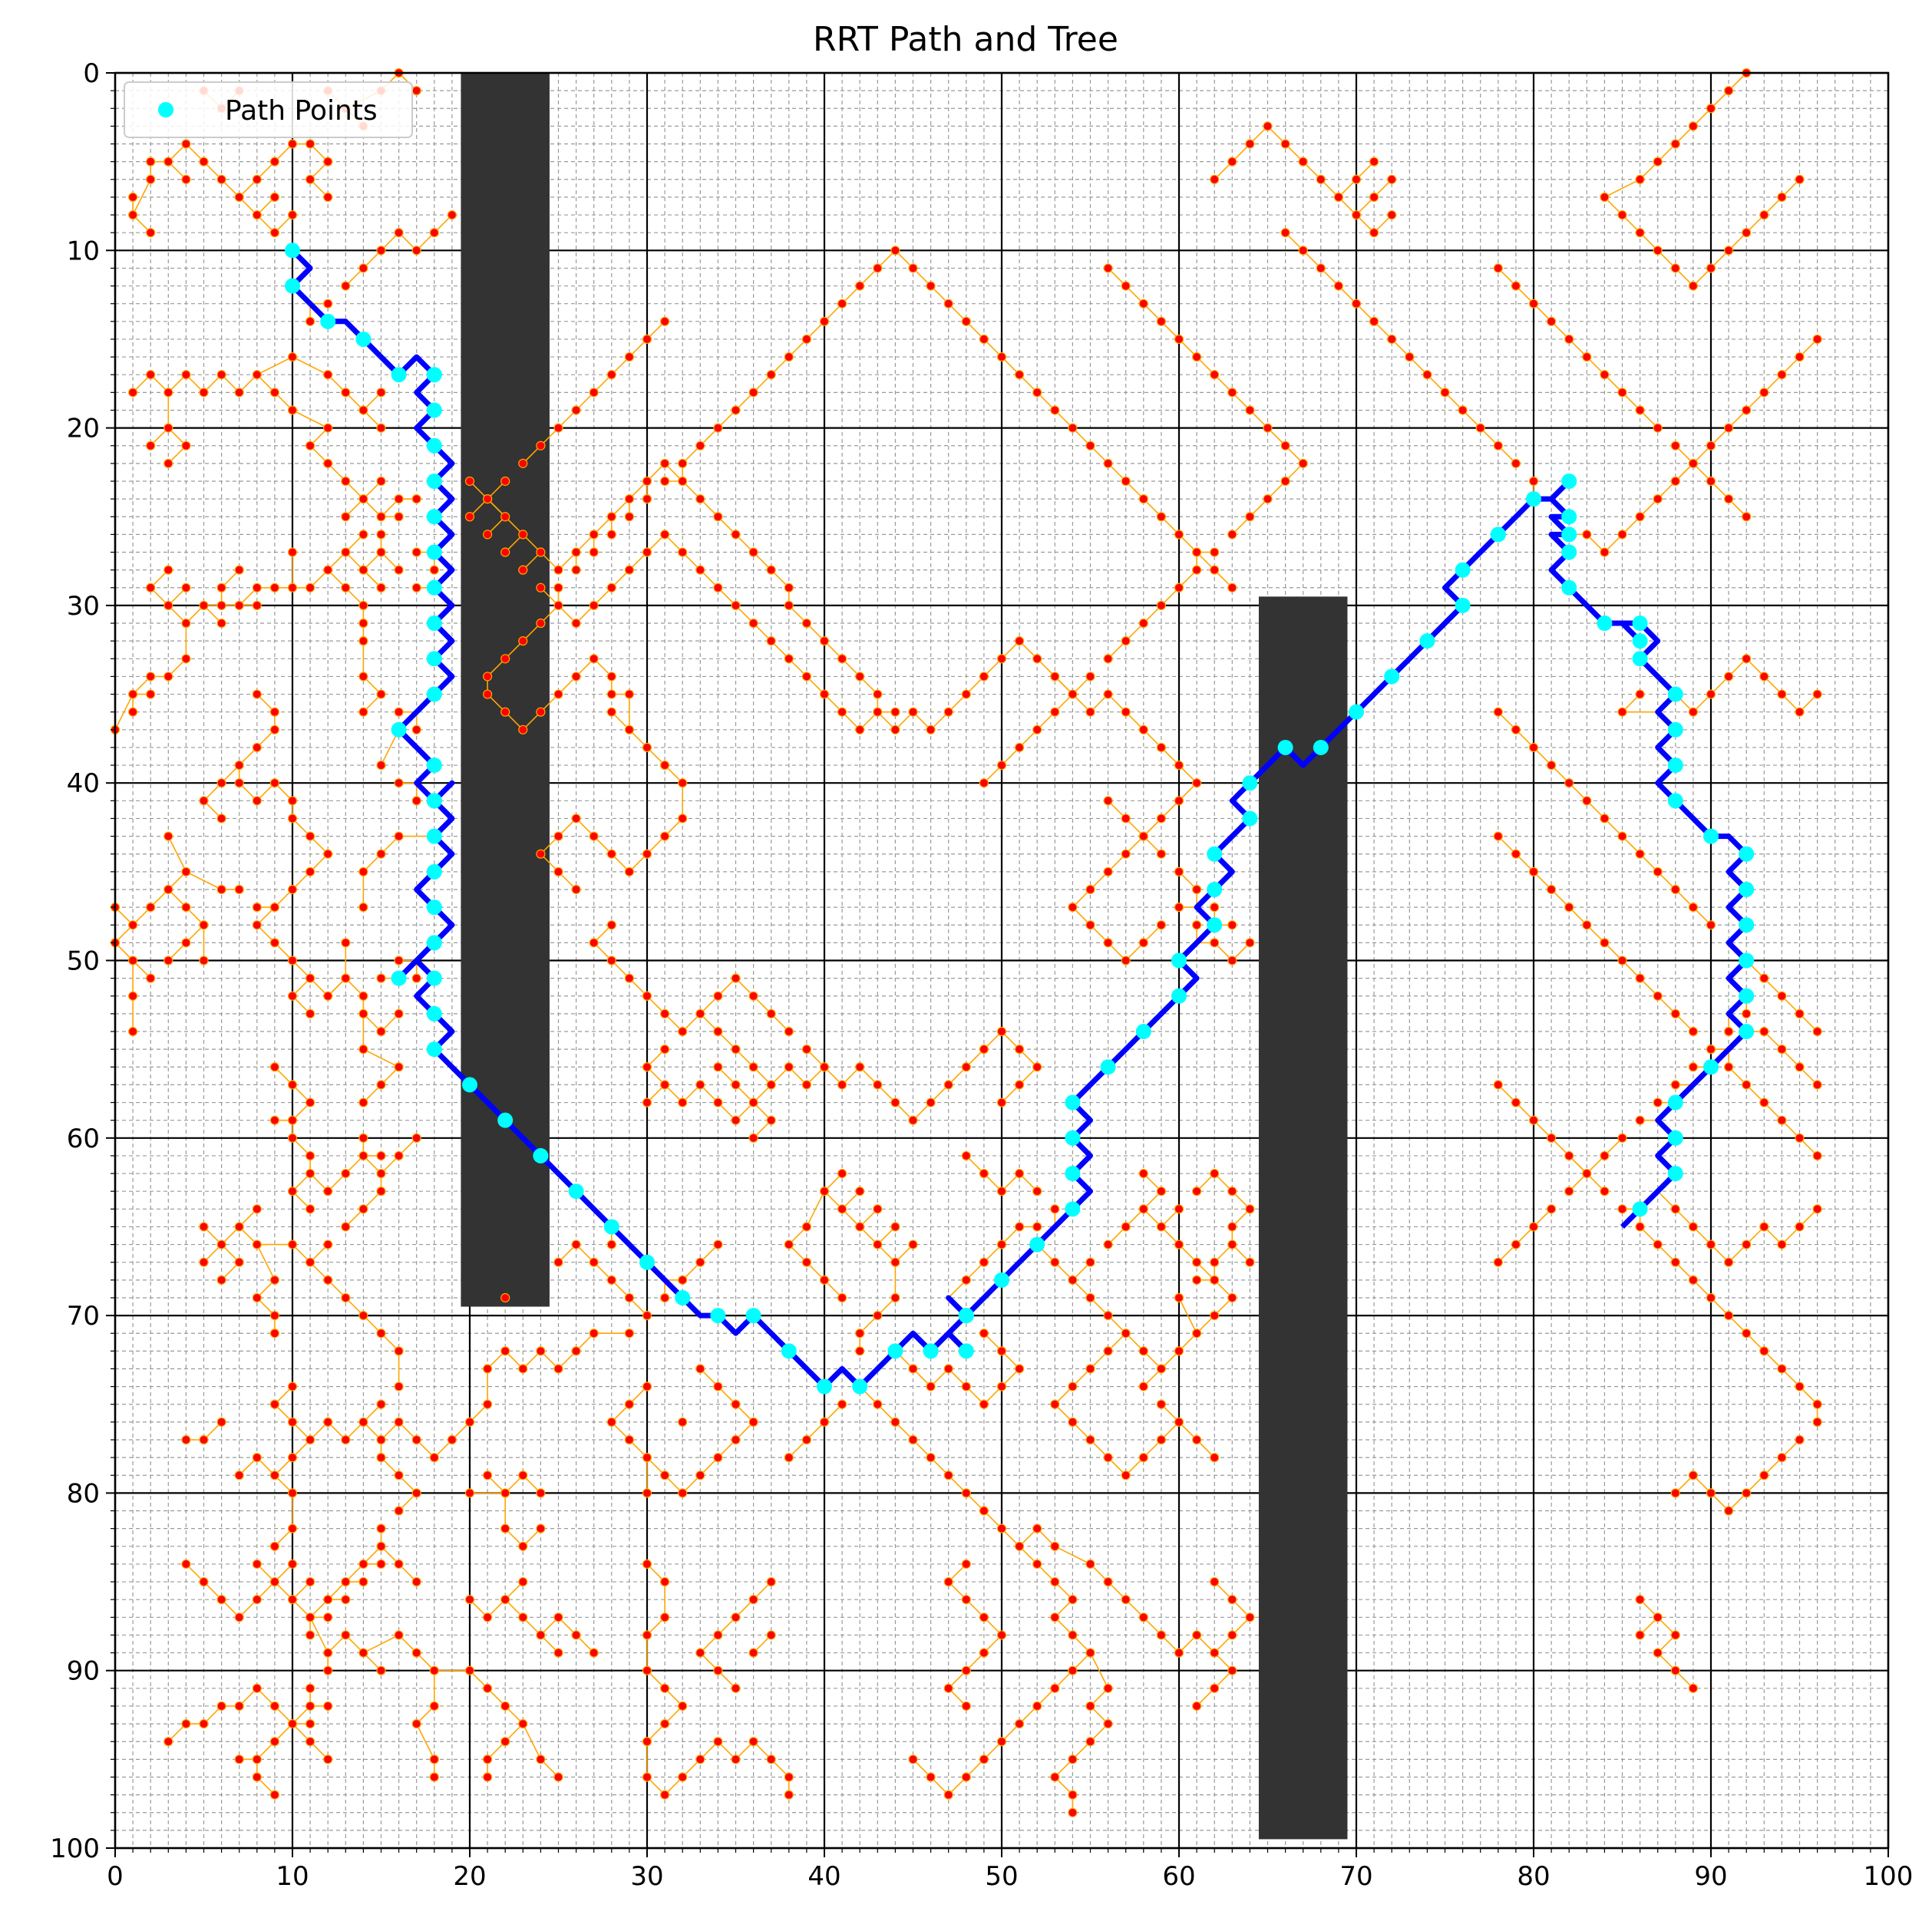 This screenshot has width=1932, height=1921. I want to click on tree-edge, so click(381, 1058).